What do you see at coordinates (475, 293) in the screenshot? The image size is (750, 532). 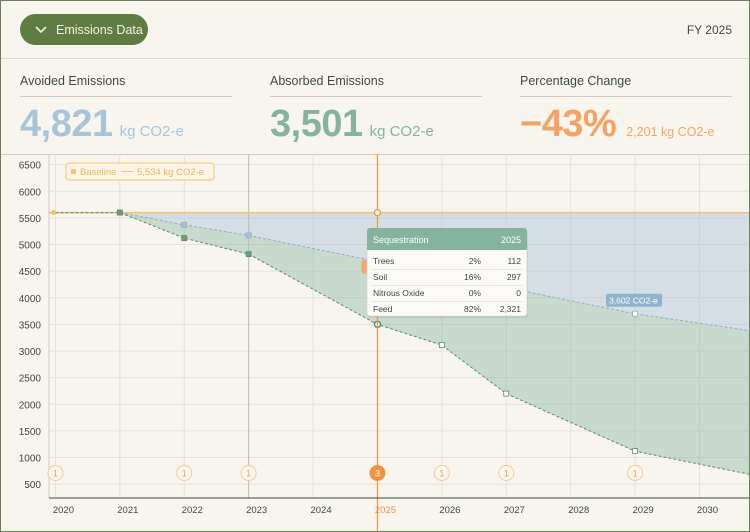 I see `tooltip-row-percent: 0%` at bounding box center [475, 293].